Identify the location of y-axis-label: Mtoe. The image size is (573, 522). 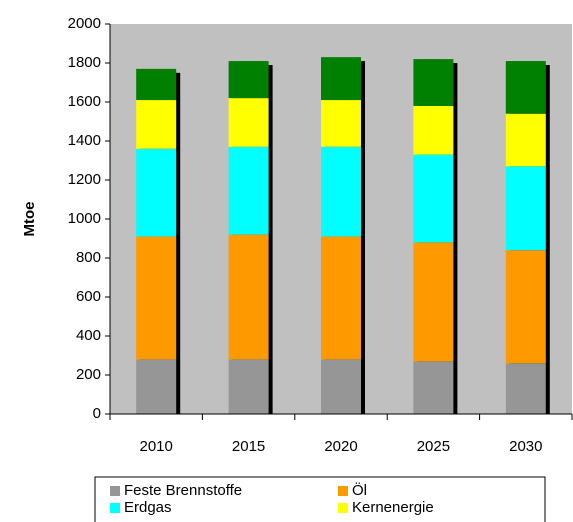
(29, 219).